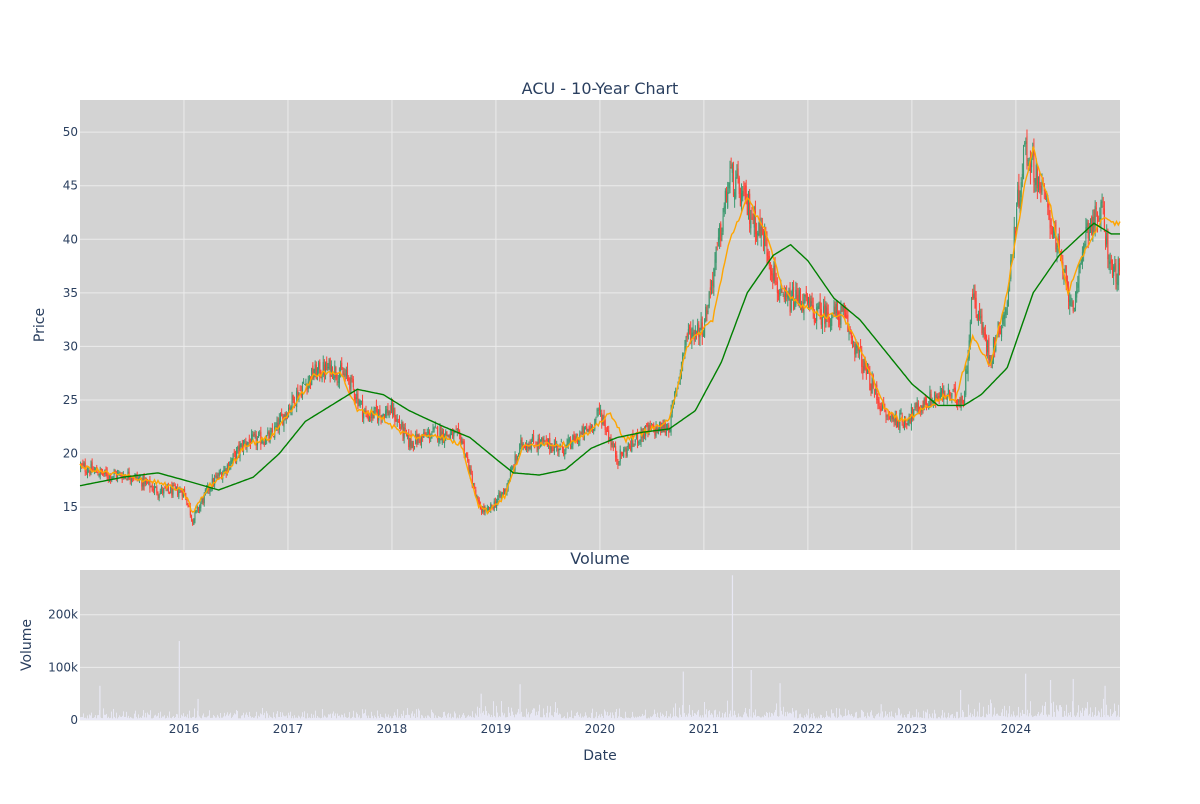 The height and width of the screenshot is (804, 1200). Describe the element at coordinates (70, 400) in the screenshot. I see `price-y-tick-label: 25` at that location.